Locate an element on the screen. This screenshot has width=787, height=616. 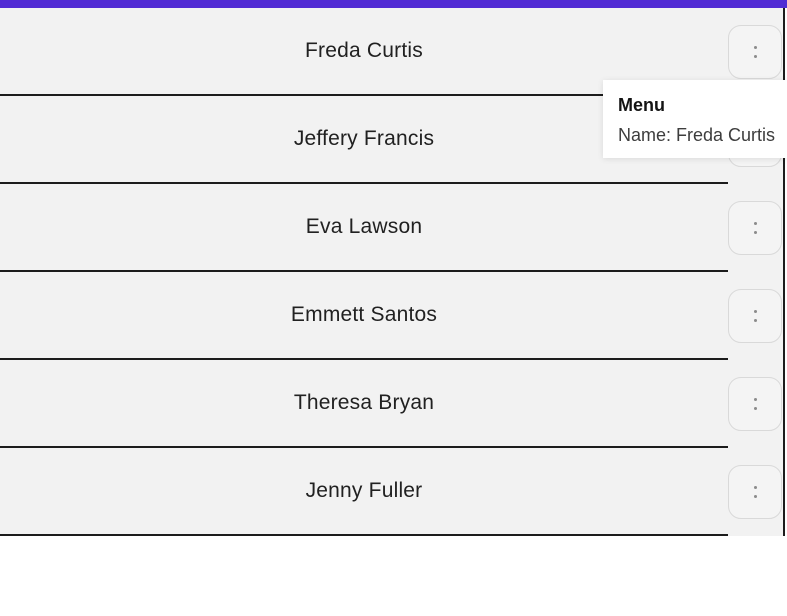
list-item: Eva Lawson is located at coordinates (391, 228).